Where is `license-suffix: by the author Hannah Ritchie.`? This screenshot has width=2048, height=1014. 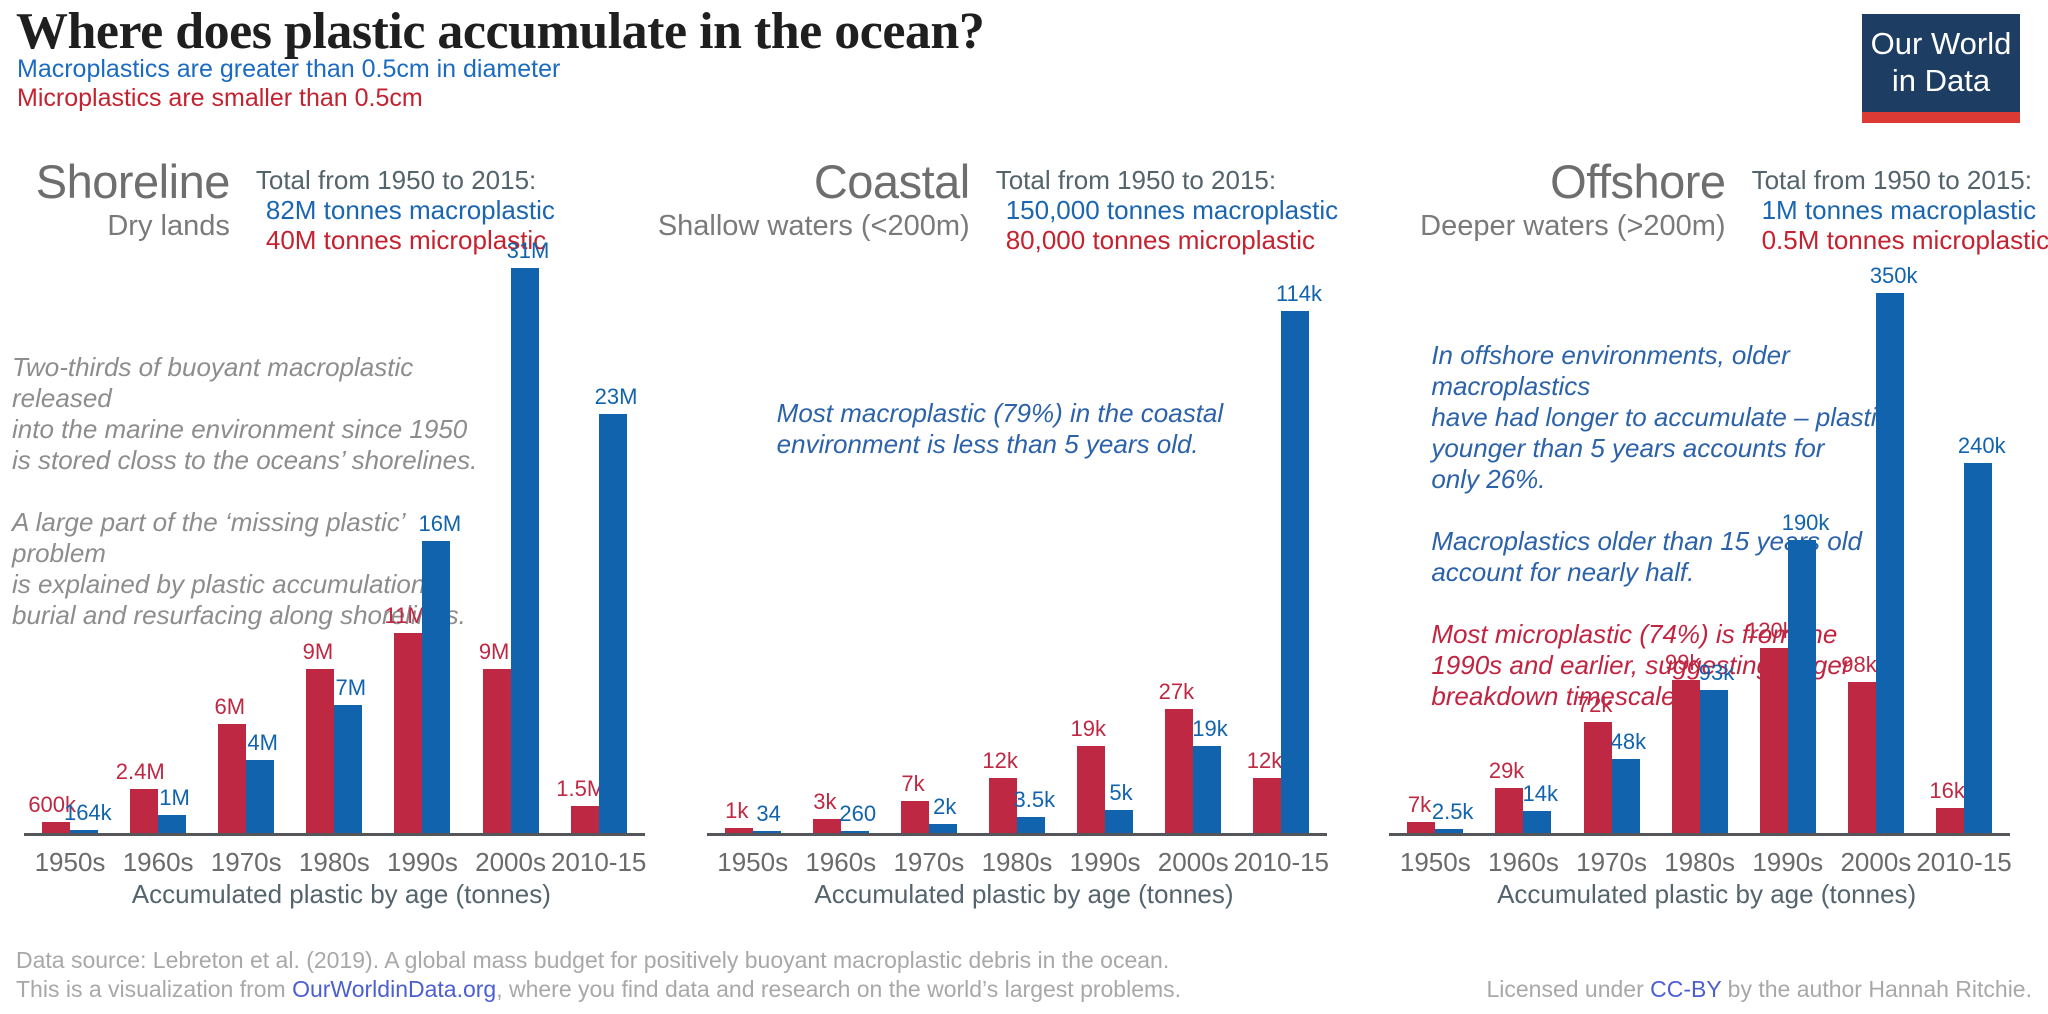
license-suffix: by the author Hannah Ritchie. is located at coordinates (1876, 989).